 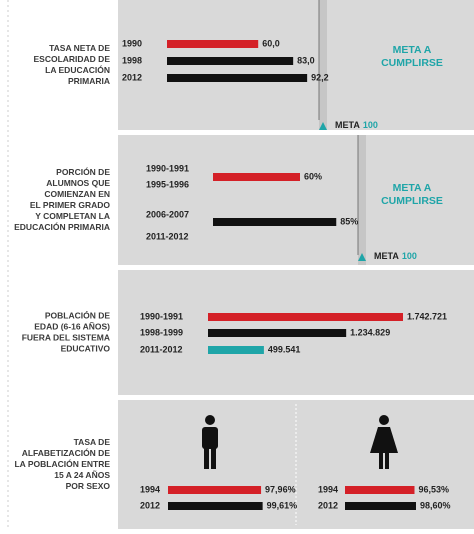 I want to click on category-label: 1998-1999, so click(x=161, y=332).